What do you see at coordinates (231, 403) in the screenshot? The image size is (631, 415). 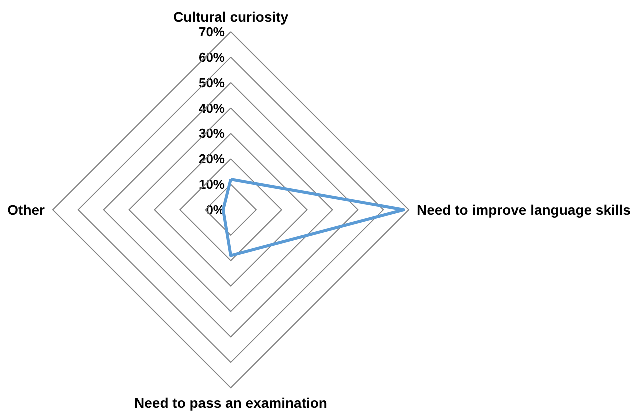 I see `spoke-label: Need to pass an examination` at bounding box center [231, 403].